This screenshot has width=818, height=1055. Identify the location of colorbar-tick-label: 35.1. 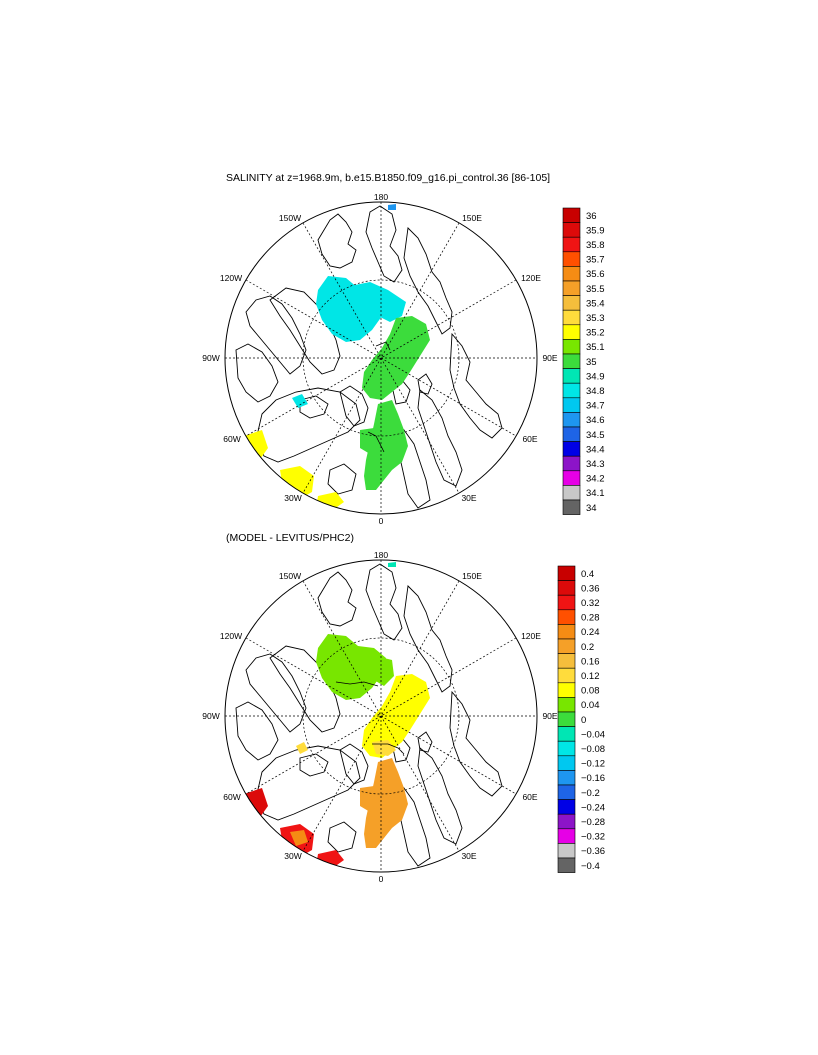
(595, 347).